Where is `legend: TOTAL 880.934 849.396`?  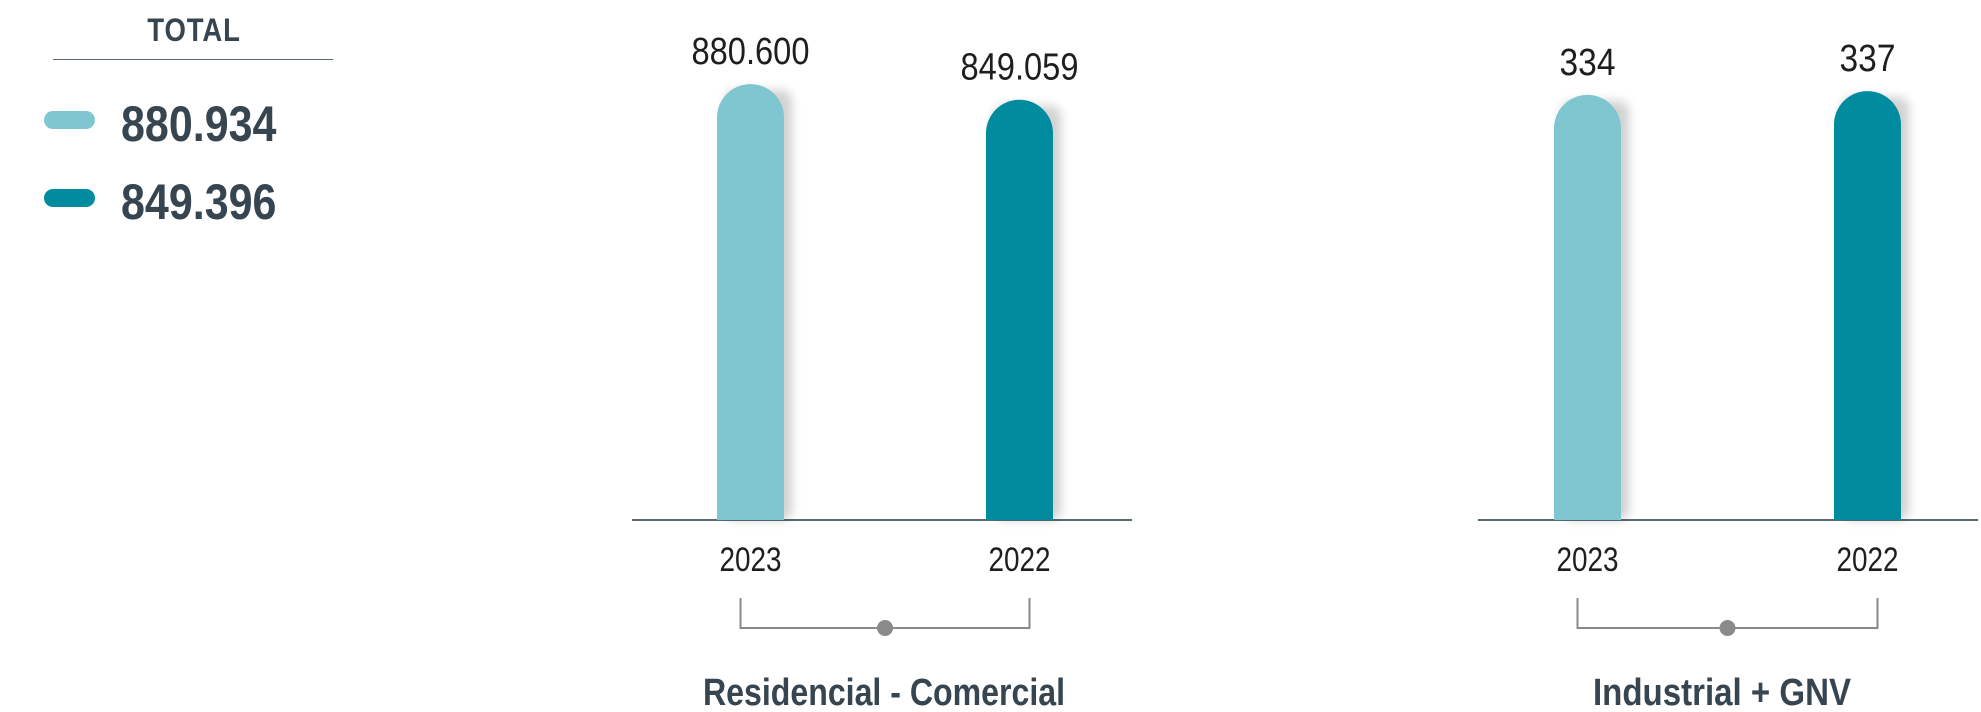
legend: TOTAL 880.934 849.396 is located at coordinates (180, 120).